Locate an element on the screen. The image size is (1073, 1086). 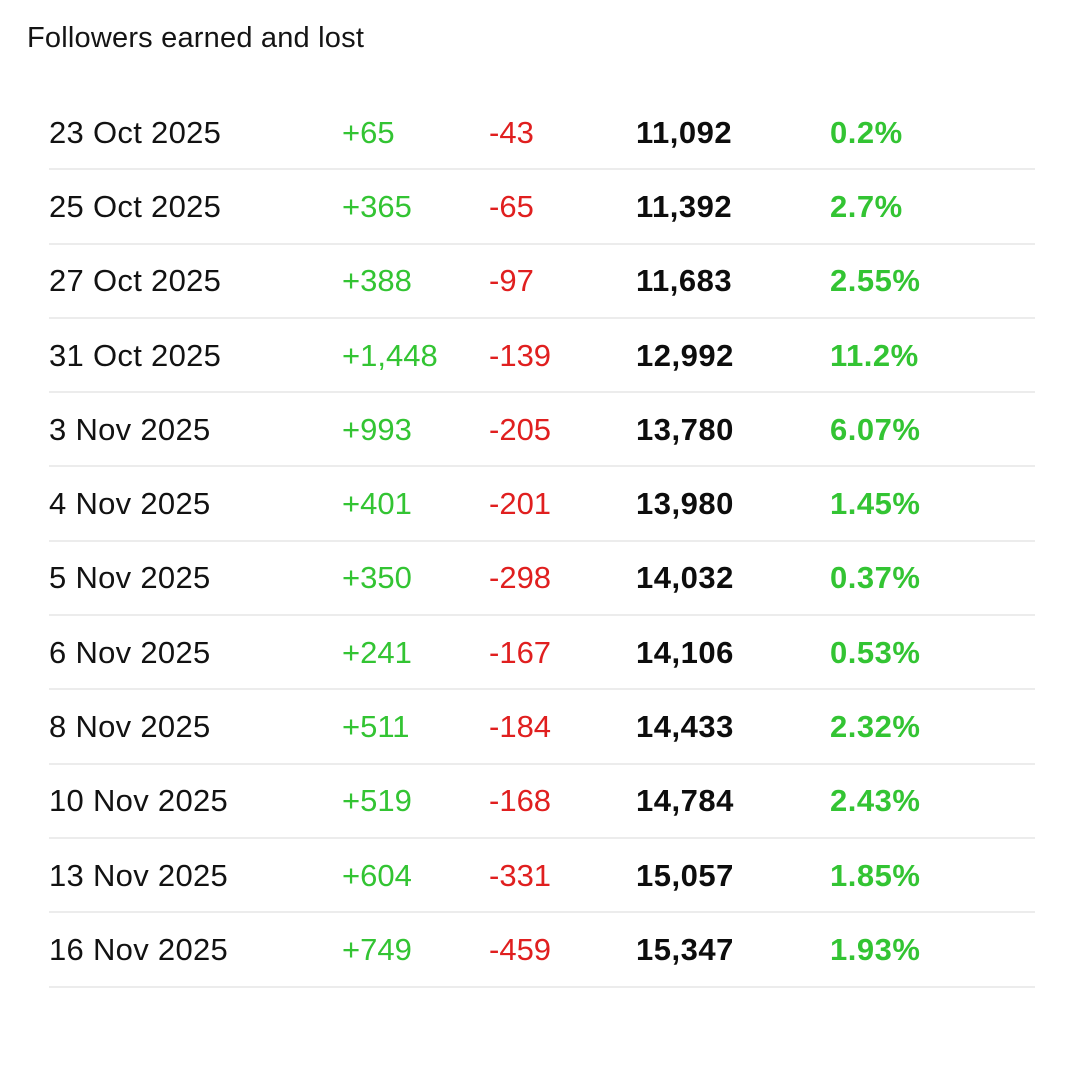
table-row: 3 Nov 2025 +993 -205 13,780 6.07% is located at coordinates (542, 430).